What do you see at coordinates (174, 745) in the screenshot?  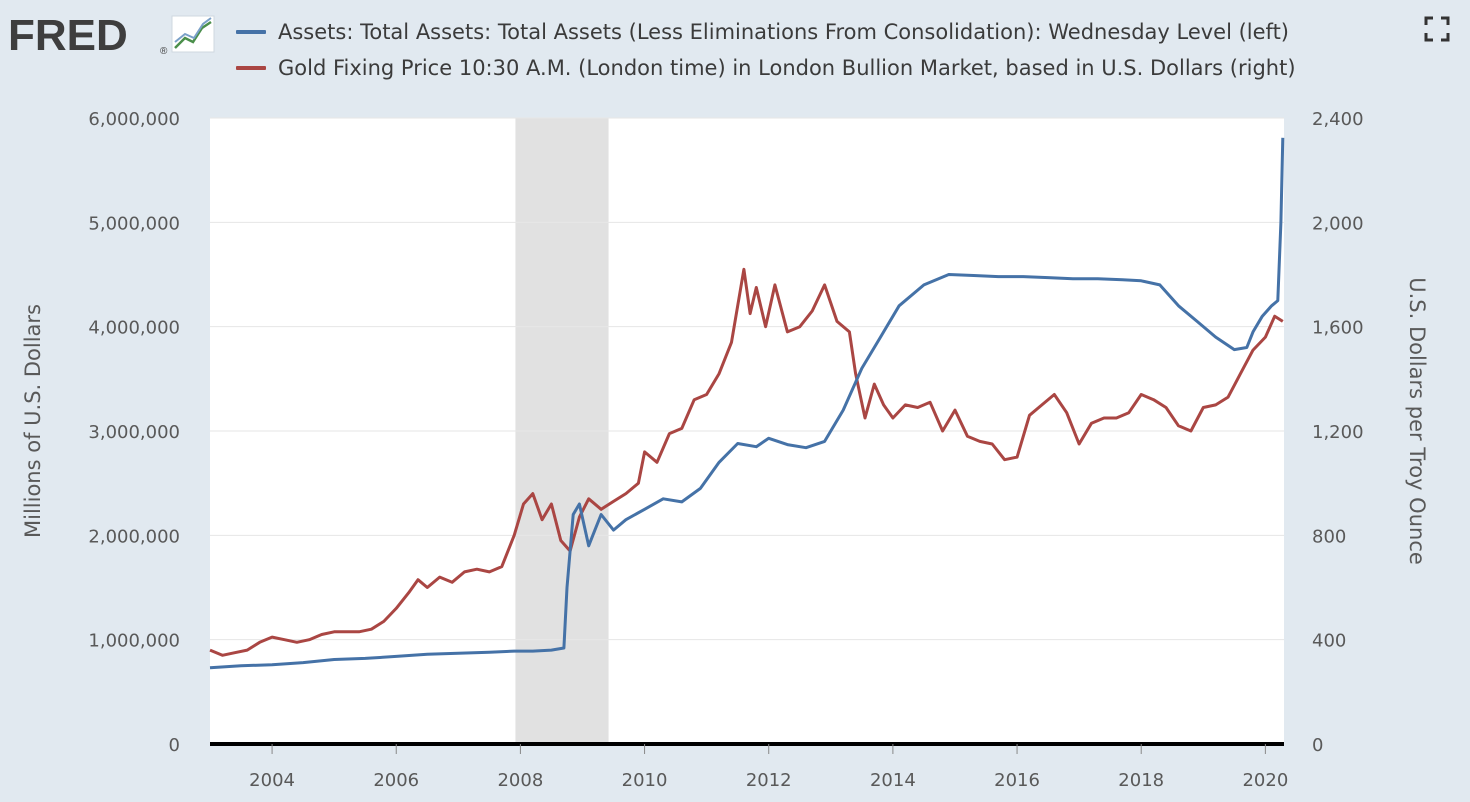 I see `y-tick-label-left: 0` at bounding box center [174, 745].